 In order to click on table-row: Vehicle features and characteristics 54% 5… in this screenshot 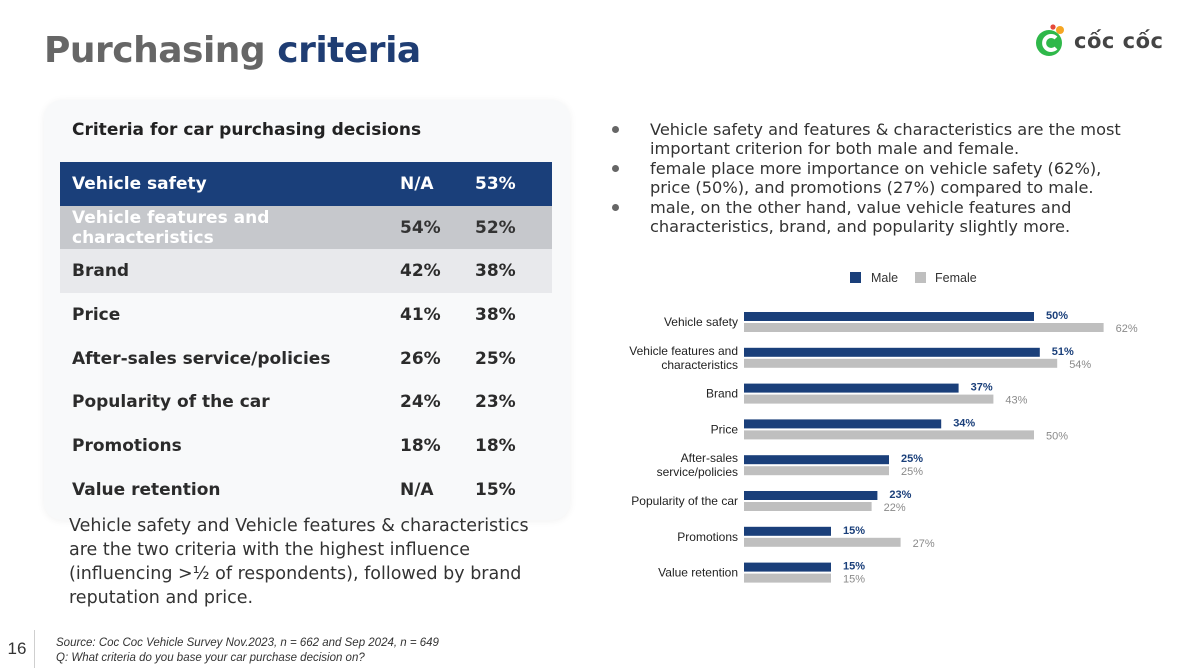, I will do `click(306, 227)`.